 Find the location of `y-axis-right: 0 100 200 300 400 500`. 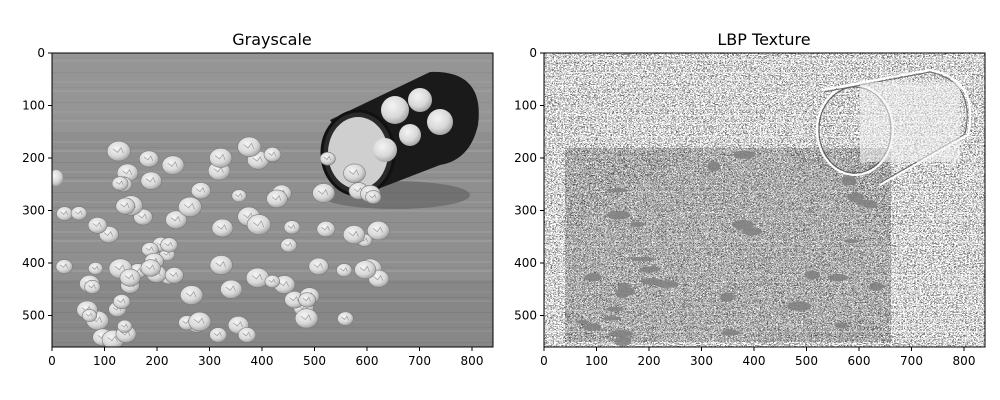

y-axis-right: 0 100 200 300 400 500 is located at coordinates (529, 184).